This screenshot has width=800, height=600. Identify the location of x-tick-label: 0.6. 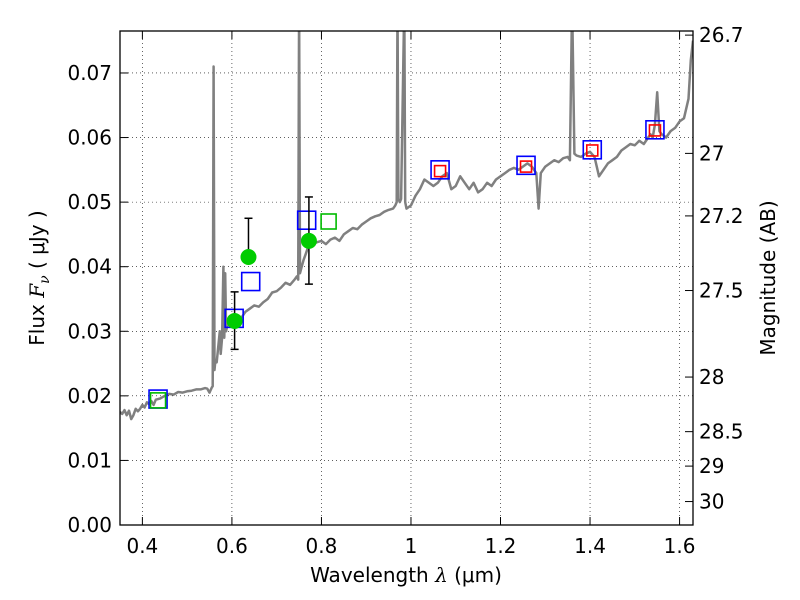
(232, 546).